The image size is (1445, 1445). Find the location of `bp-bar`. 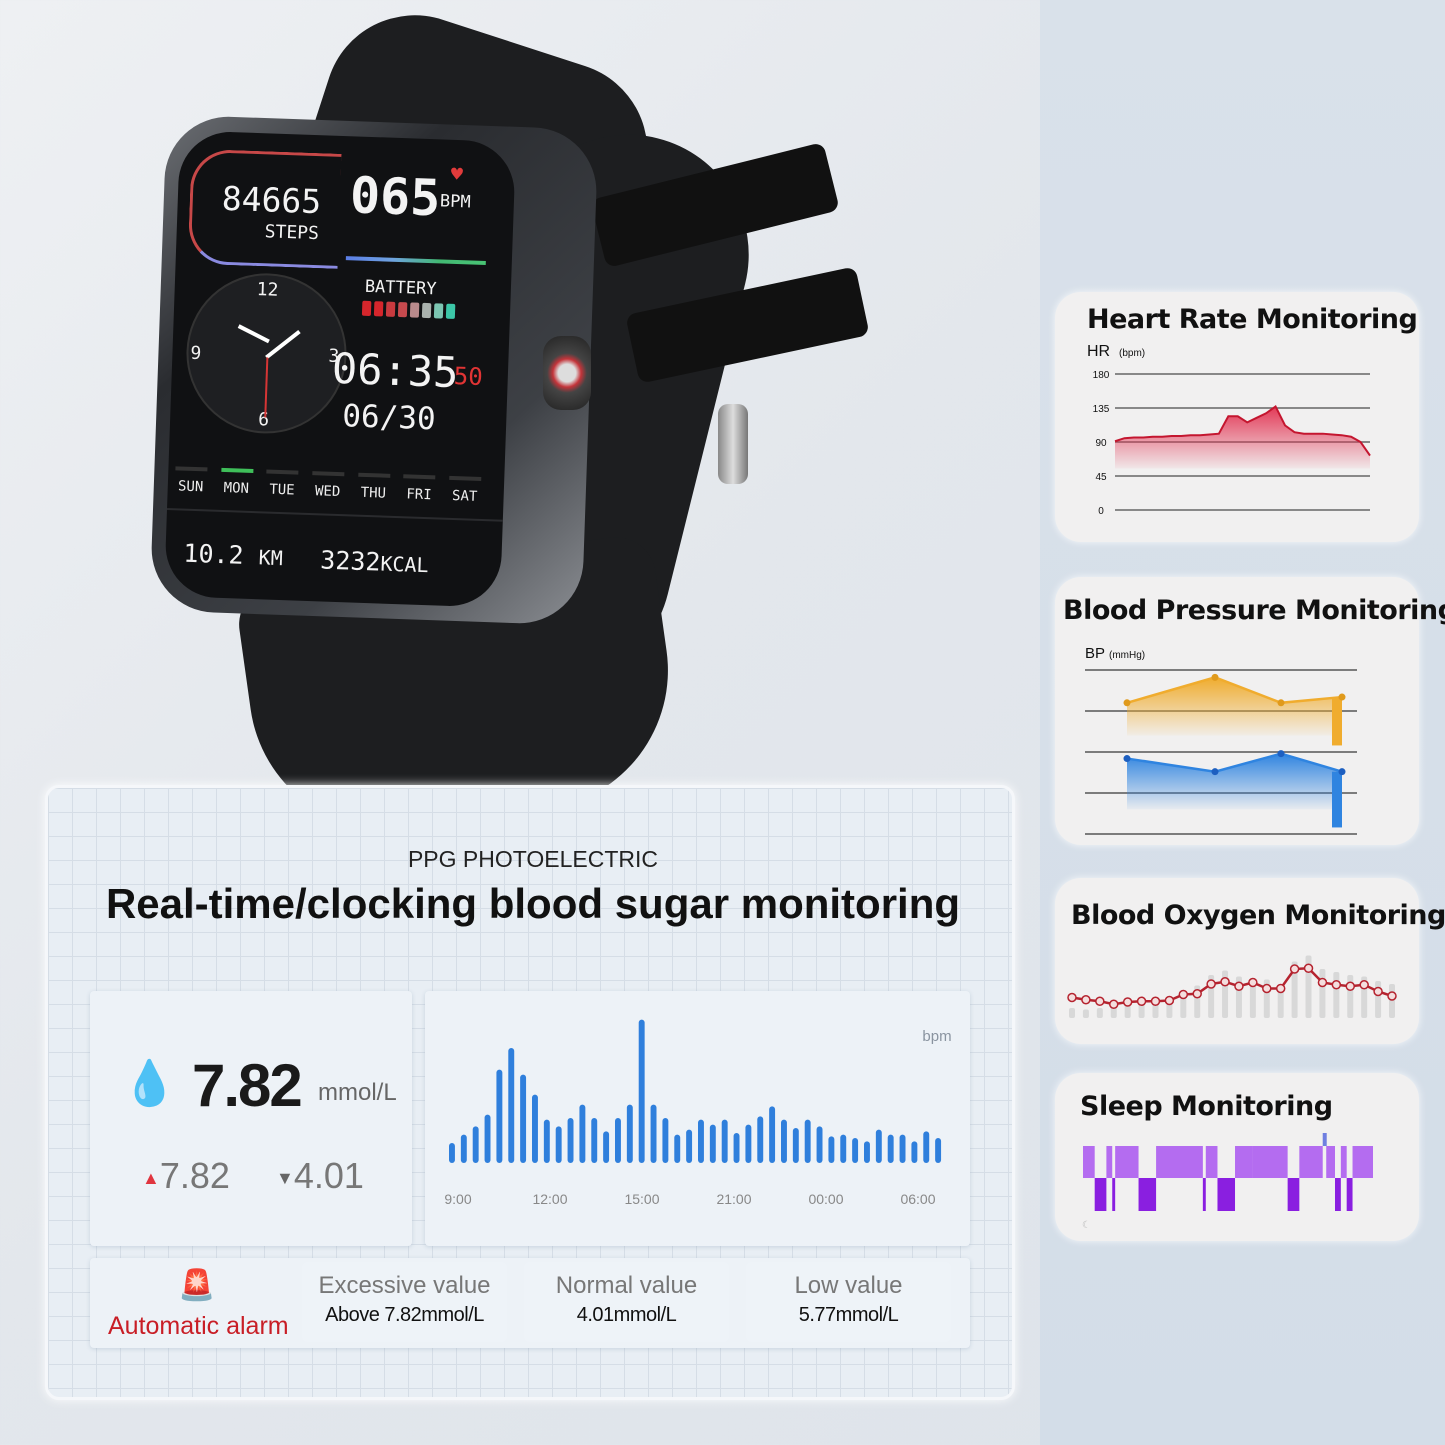

bp-bar is located at coordinates (1337, 721).